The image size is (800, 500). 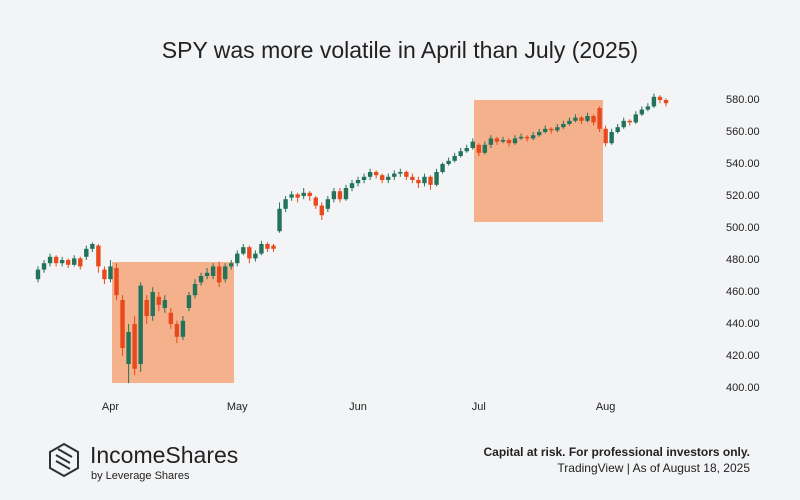 What do you see at coordinates (743, 388) in the screenshot?
I see `y-tick-label: 400.00` at bounding box center [743, 388].